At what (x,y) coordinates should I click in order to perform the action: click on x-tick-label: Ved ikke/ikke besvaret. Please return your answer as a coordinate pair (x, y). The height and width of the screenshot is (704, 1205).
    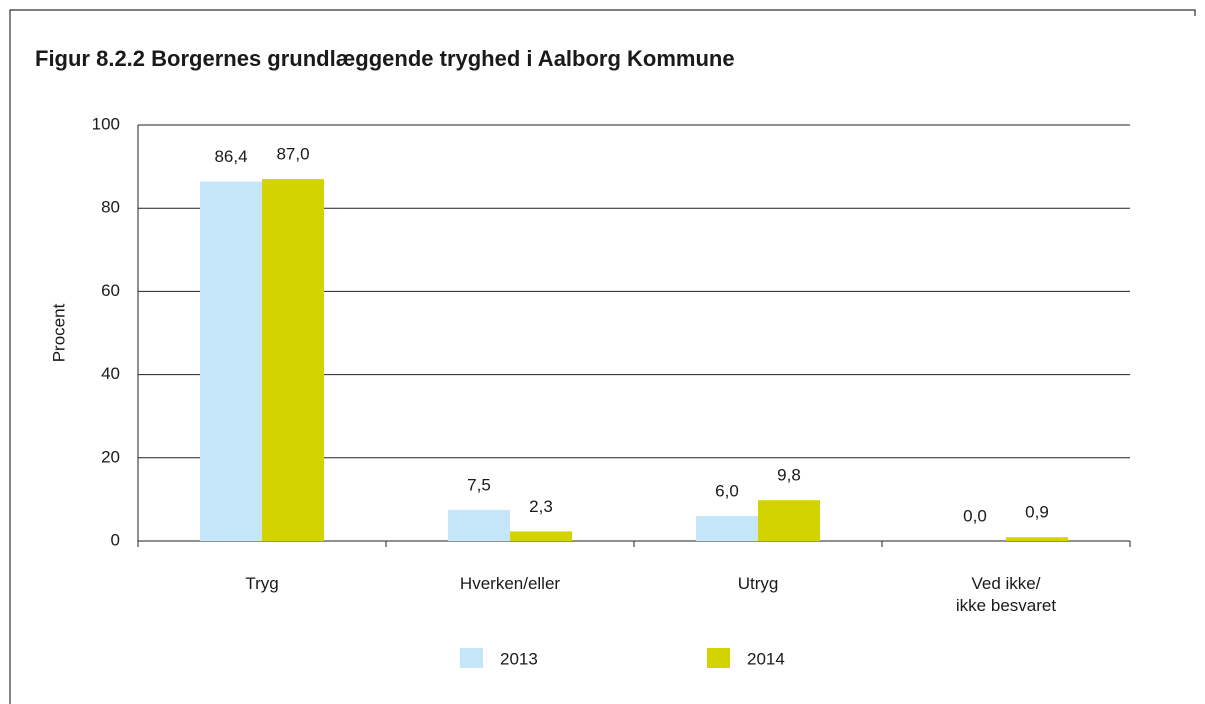
    Looking at the image, I should click on (1006, 594).